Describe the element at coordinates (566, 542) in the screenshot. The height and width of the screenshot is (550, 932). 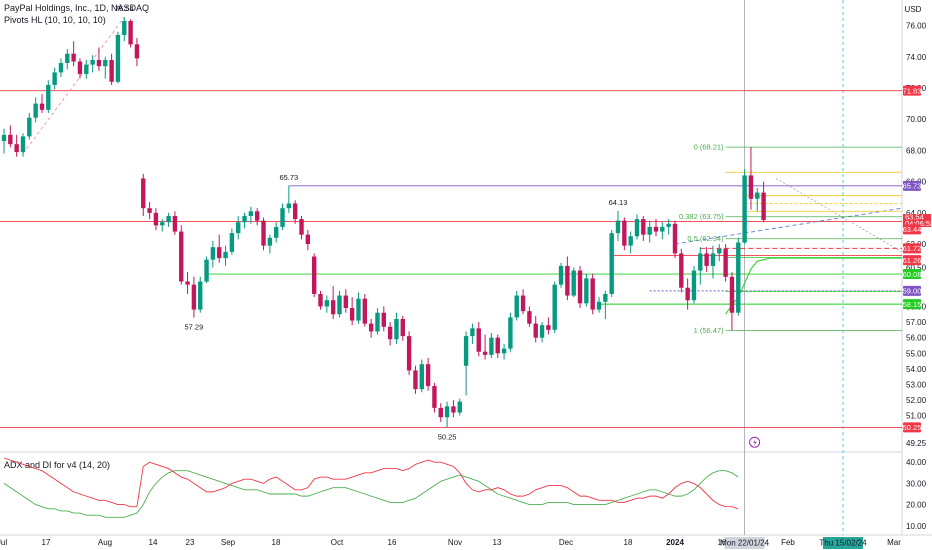
I see `time-tick-11: Dec` at that location.